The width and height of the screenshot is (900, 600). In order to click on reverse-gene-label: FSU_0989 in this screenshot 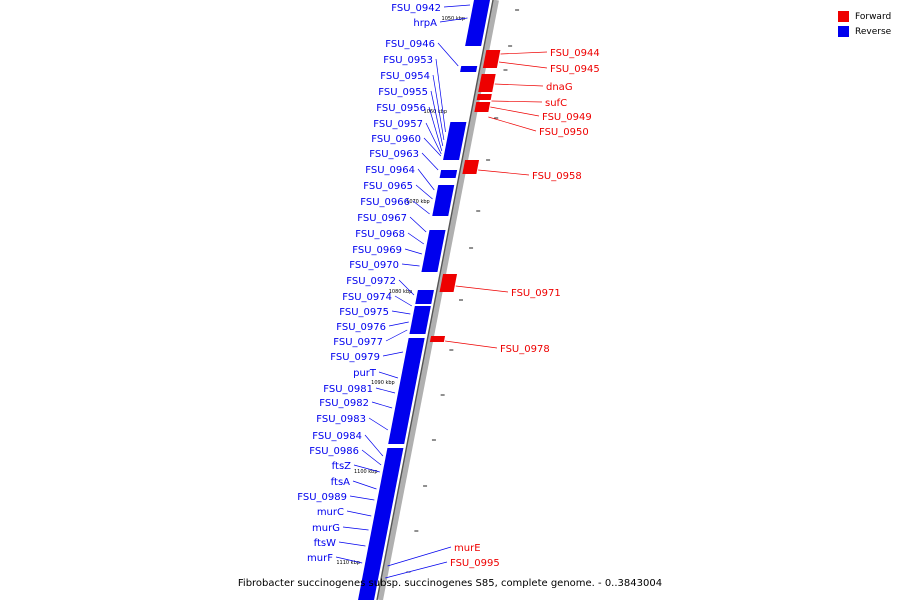, I will do `click(322, 497)`.